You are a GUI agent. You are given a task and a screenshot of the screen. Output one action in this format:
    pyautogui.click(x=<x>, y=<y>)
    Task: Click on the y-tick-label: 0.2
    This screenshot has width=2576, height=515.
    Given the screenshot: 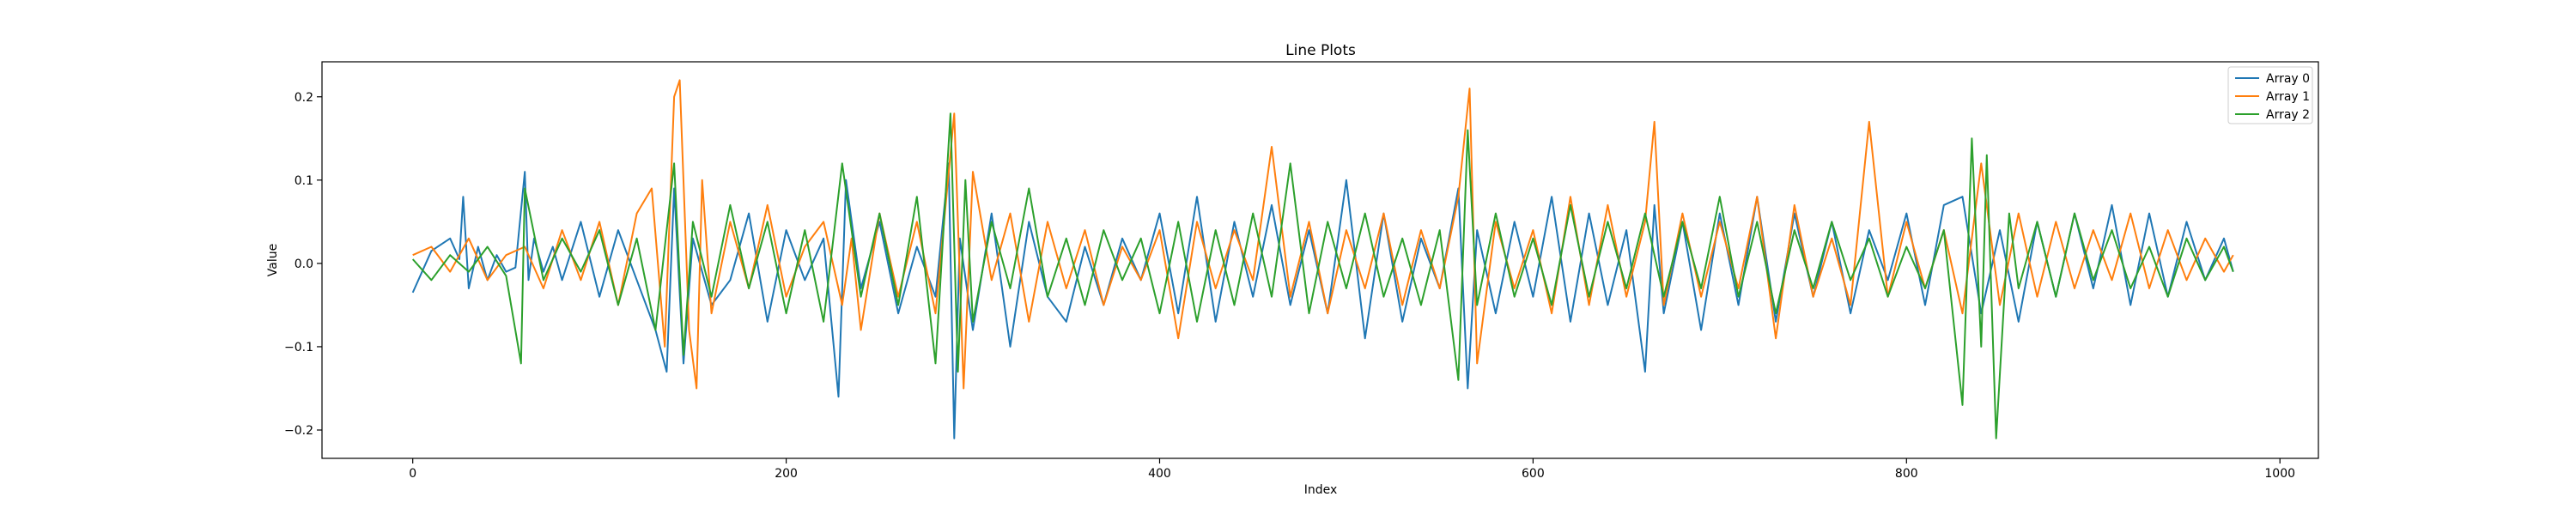 What is the action you would take?
    pyautogui.click(x=304, y=98)
    